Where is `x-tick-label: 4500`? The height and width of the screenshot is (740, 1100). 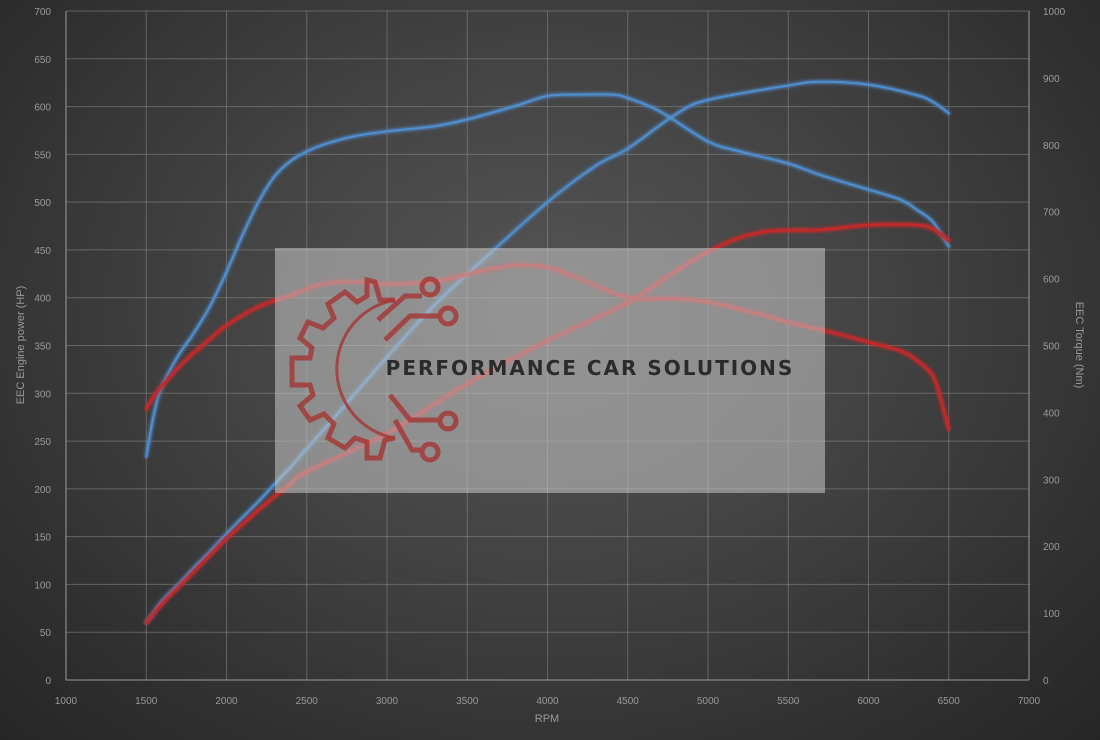 x-tick-label: 4500 is located at coordinates (628, 701).